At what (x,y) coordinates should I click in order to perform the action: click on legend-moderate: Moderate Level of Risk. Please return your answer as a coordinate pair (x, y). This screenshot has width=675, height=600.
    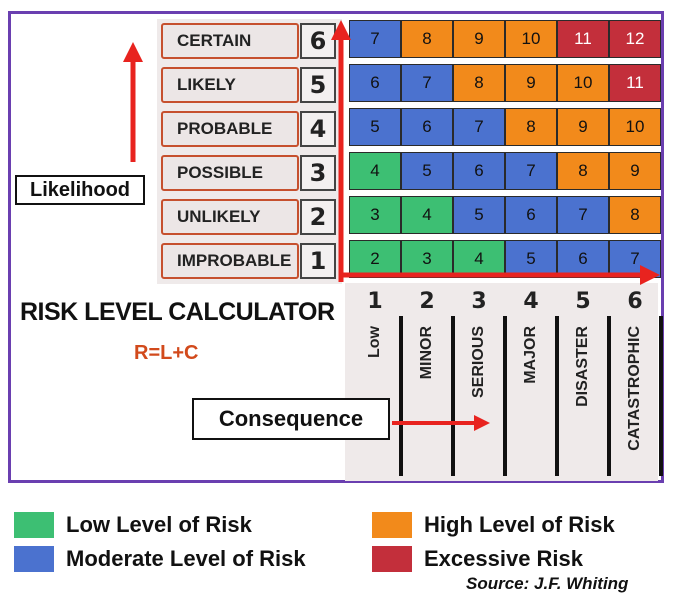
    Looking at the image, I should click on (160, 559).